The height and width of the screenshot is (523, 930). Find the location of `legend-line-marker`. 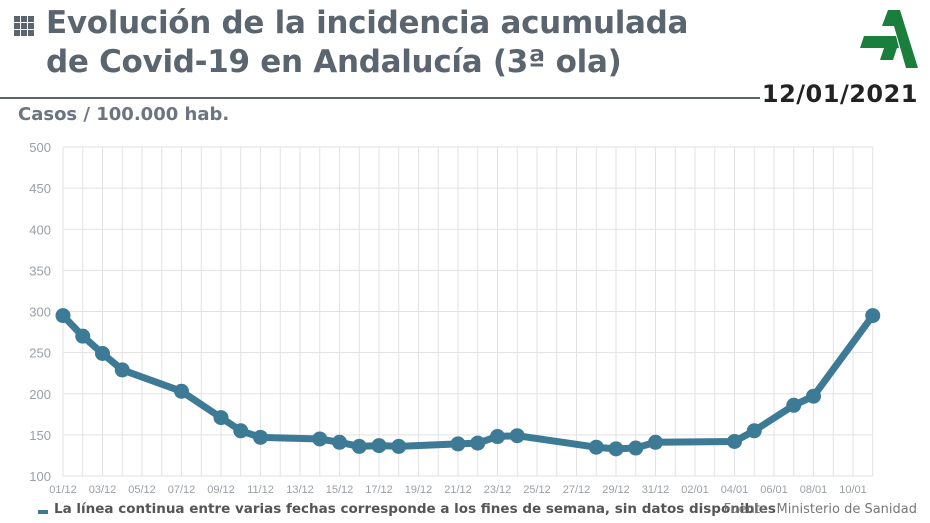

legend-line-marker is located at coordinates (43, 512).